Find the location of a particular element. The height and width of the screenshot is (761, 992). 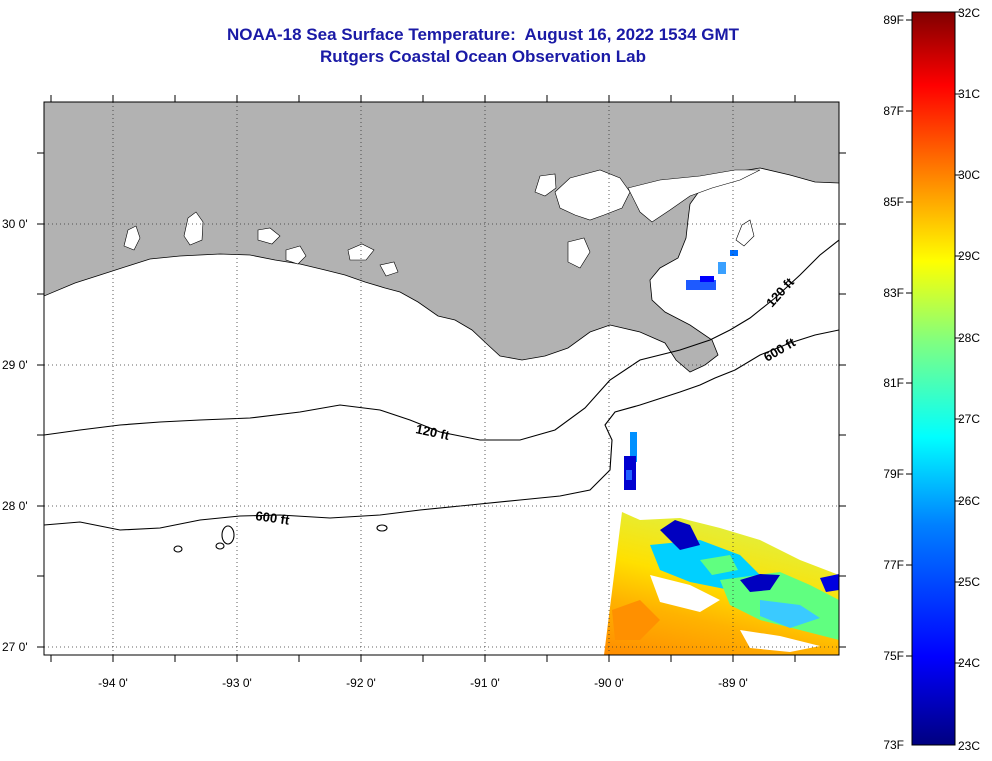

cb-c-24: 24C is located at coordinates (969, 663).